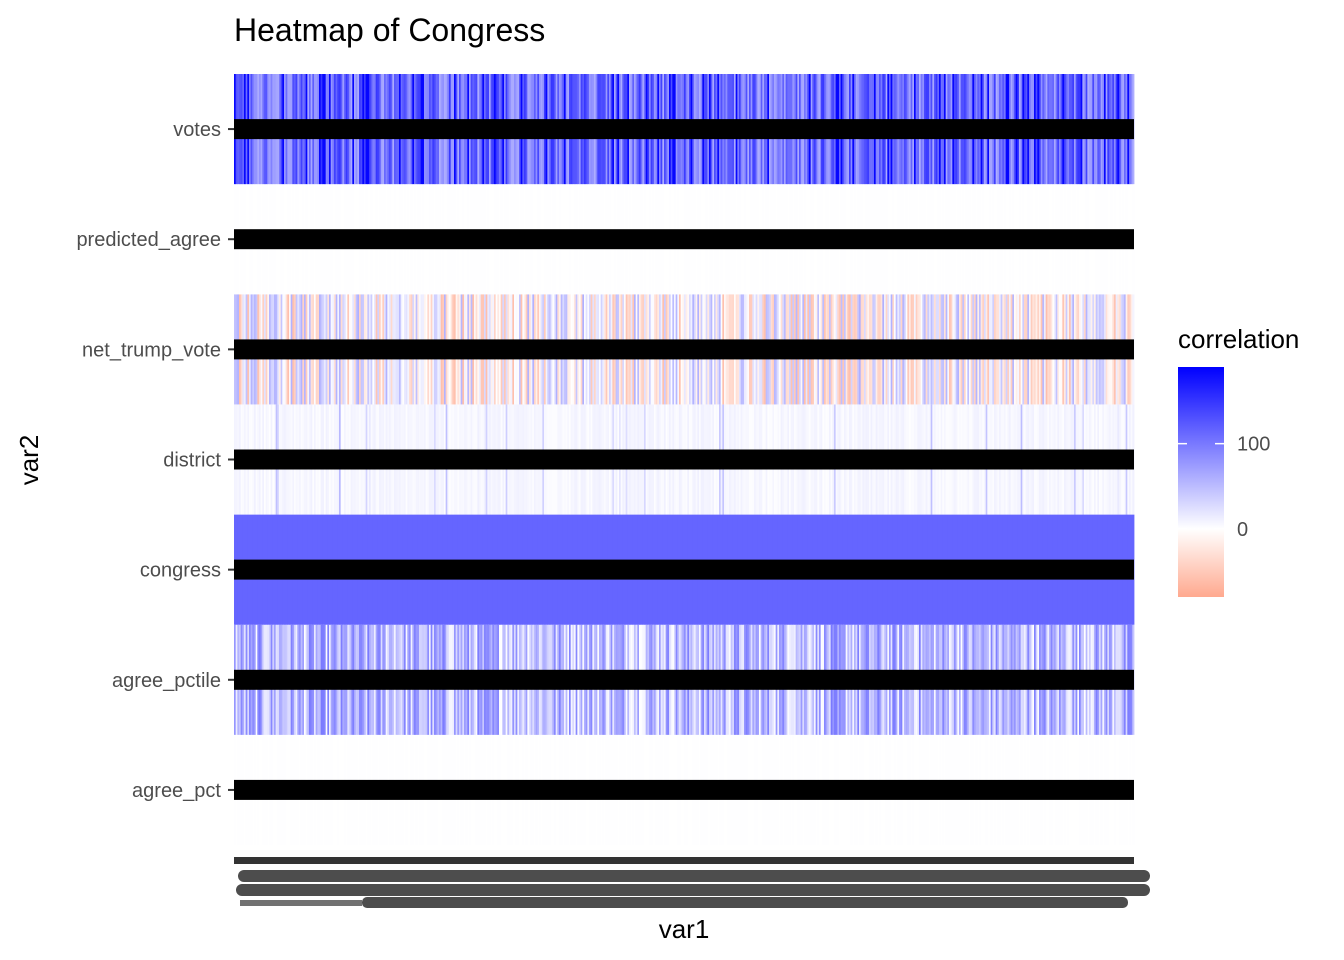  What do you see at coordinates (684, 349) in the screenshot?
I see `value-label-band-net-trump-vote` at bounding box center [684, 349].